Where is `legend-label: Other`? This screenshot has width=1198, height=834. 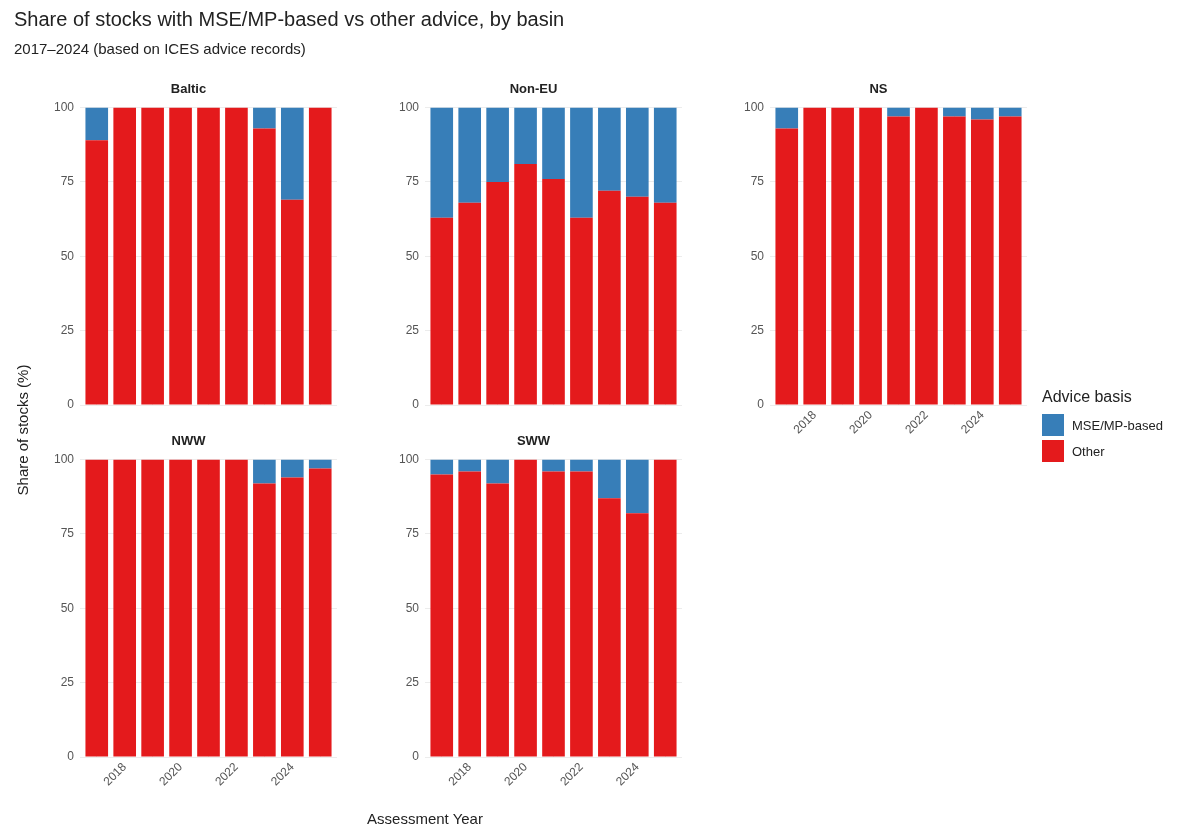
legend-label: Other is located at coordinates (1088, 451).